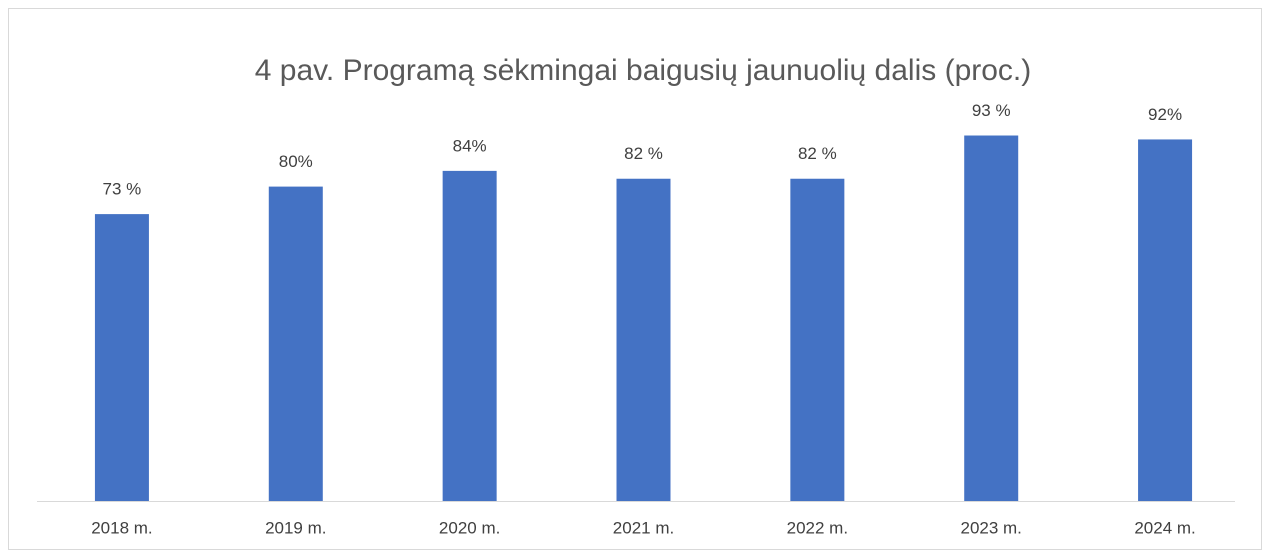  Describe the element at coordinates (1165, 114) in the screenshot. I see `data-label: 92%` at that location.